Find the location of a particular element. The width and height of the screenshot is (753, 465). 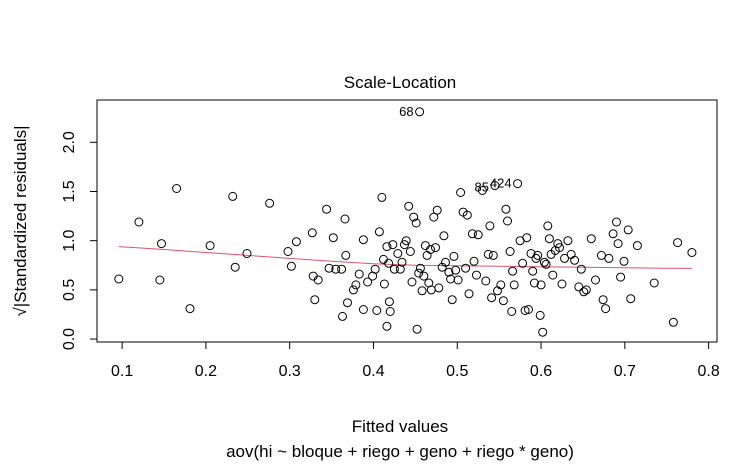

x-tick-label: 0.4 is located at coordinates (373, 371).